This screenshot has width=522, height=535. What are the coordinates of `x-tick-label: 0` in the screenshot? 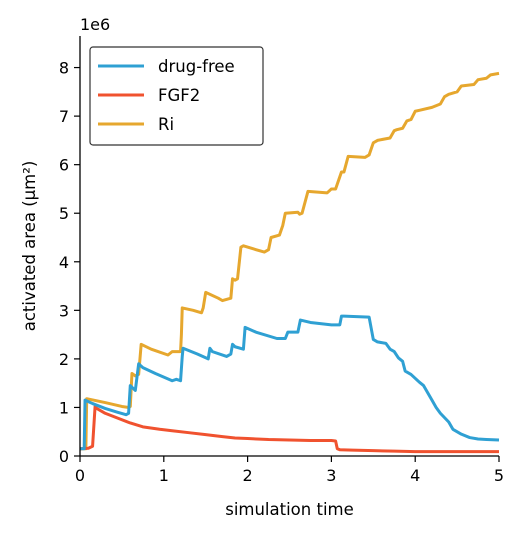 It's located at (80, 475).